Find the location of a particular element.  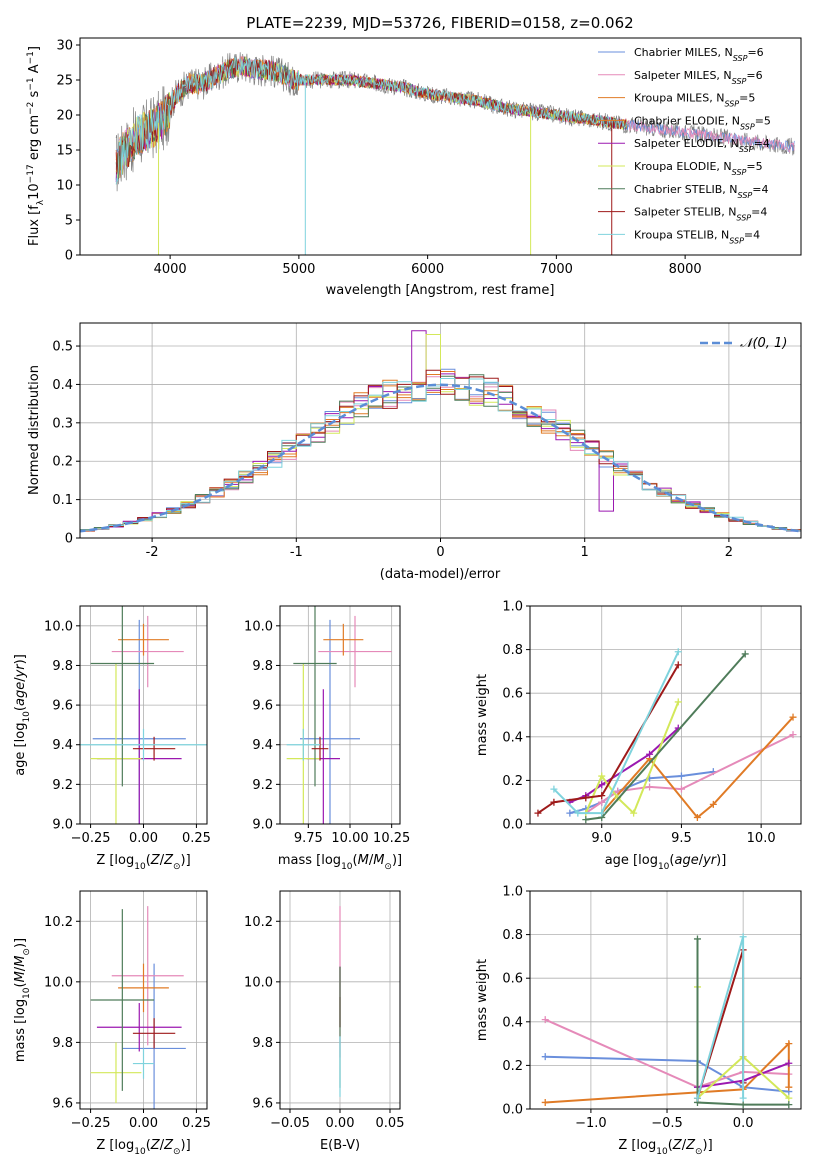

x-tick-label: 9.5 is located at coordinates (681, 838).